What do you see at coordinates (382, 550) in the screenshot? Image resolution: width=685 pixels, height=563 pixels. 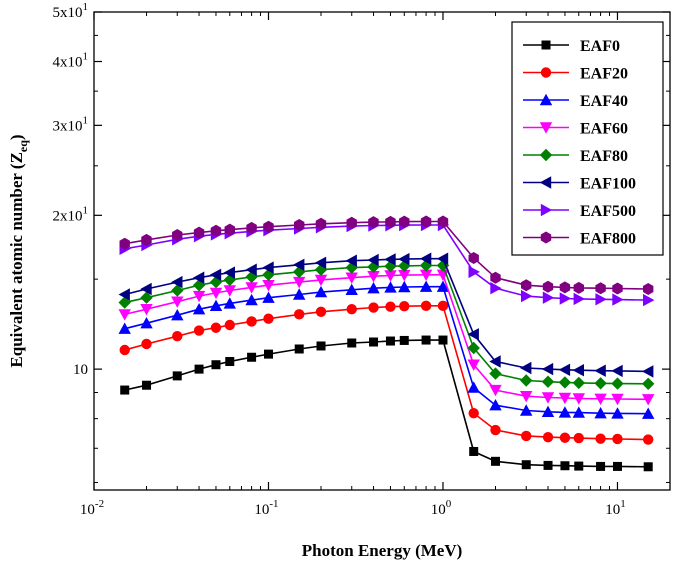 I see `x-axis-title: Photon Energy (MeV)` at bounding box center [382, 550].